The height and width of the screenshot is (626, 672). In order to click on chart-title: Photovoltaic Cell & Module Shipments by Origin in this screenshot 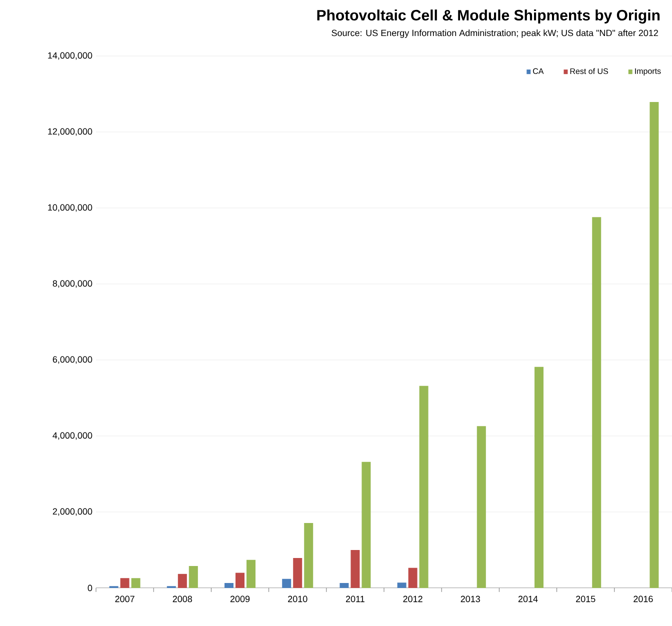, I will do `click(488, 17)`.